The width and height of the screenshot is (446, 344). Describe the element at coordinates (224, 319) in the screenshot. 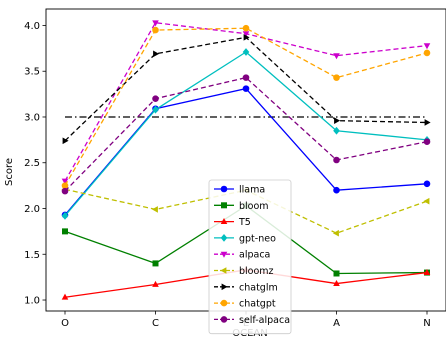

I see `legend-marker-self-alpaca` at that location.